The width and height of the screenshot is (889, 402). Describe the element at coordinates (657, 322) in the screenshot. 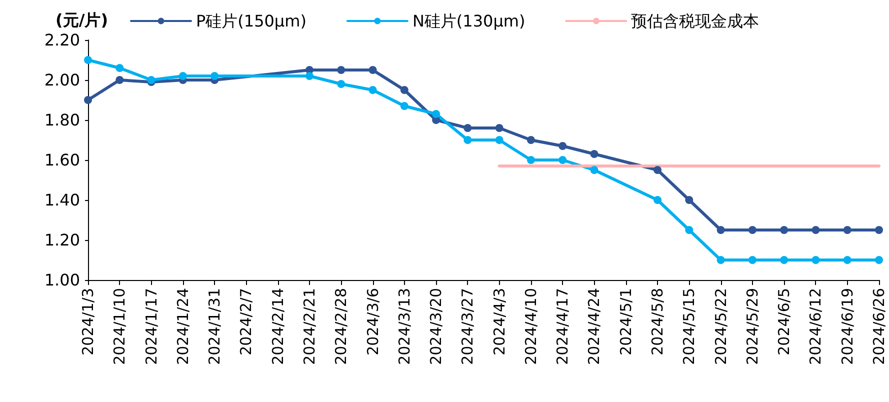

I see `x-tick-label: 2024/5/8` at that location.